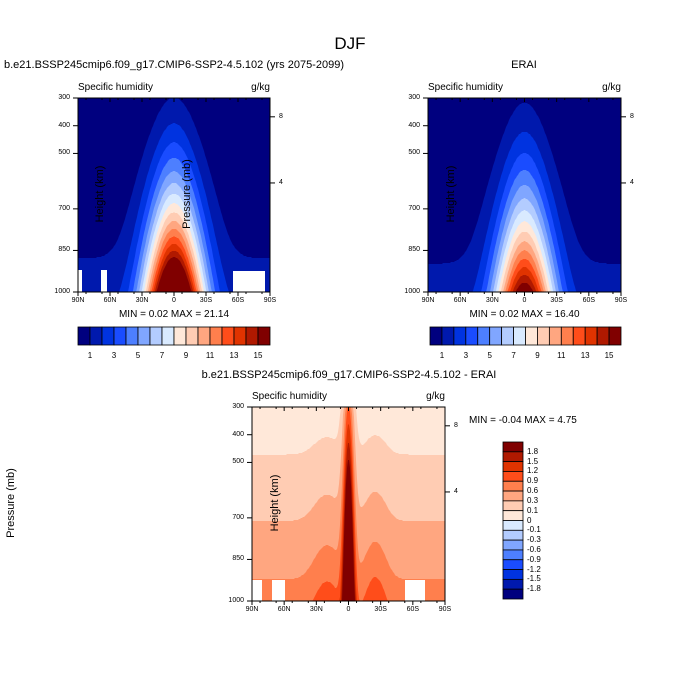  Describe the element at coordinates (533, 500) in the screenshot. I see `colorbar-label: 0.3` at that location.